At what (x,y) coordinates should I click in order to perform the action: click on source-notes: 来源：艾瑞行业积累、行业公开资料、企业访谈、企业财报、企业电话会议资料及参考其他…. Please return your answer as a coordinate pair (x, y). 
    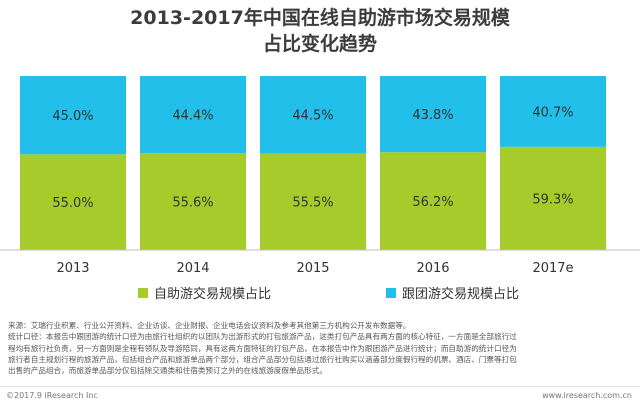
    Looking at the image, I should click on (321, 348).